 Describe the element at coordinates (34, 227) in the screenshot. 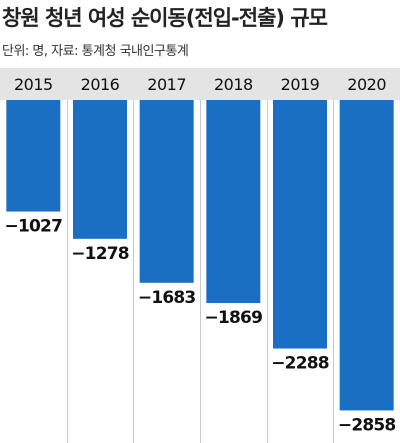

I see `bar-value-label: −1027` at that location.